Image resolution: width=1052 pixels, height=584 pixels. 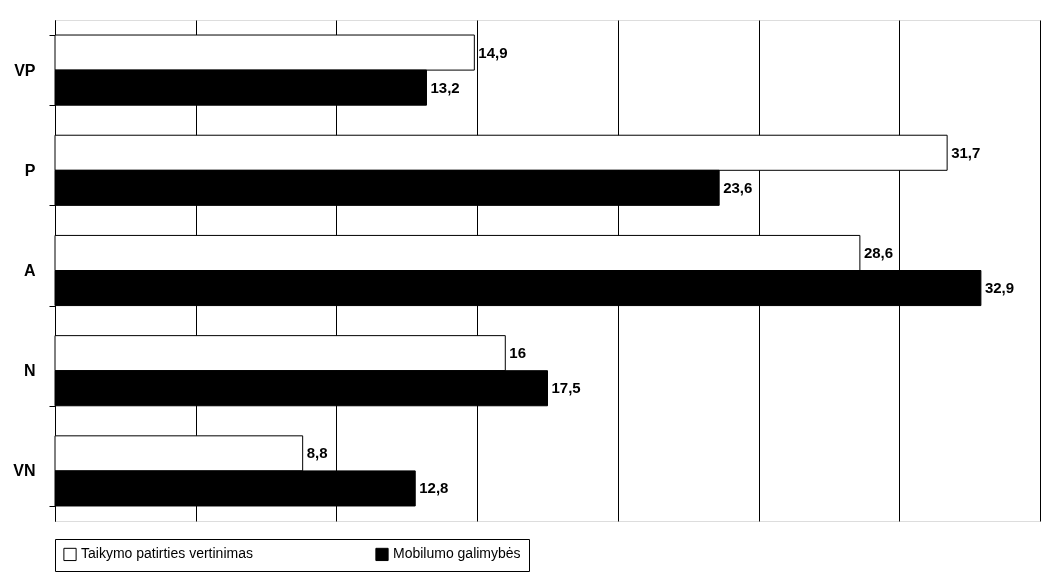 What do you see at coordinates (493, 52) in the screenshot?
I see `data-label: 14,9` at bounding box center [493, 52].